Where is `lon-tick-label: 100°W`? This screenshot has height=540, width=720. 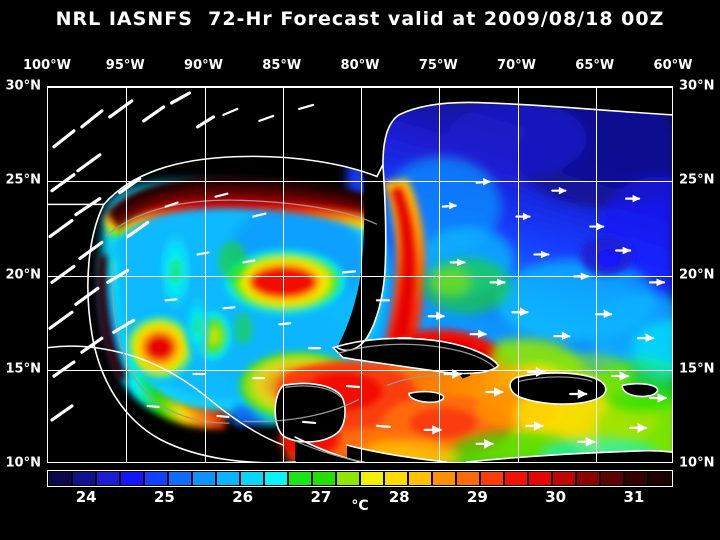 lon-tick-label: 100°W is located at coordinates (47, 65).